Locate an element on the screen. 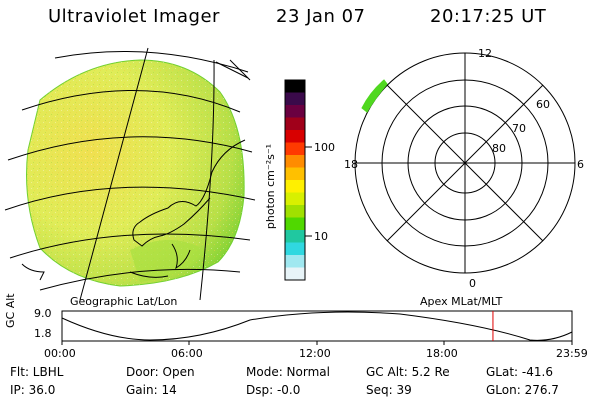  xtick-2359: 23:59 is located at coordinates (572, 353).